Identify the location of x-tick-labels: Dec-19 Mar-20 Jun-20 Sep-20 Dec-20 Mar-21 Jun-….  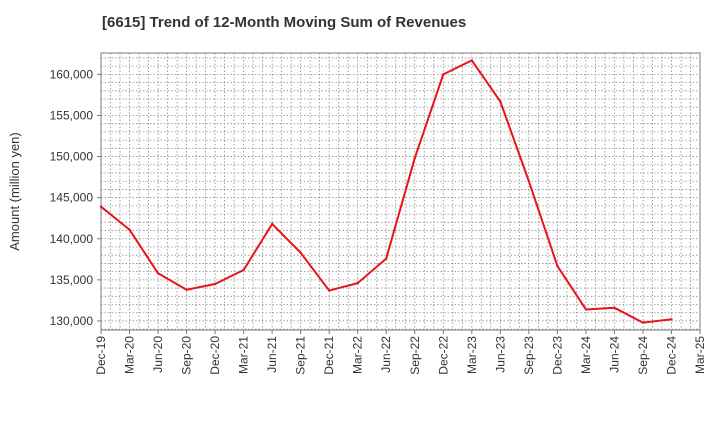
(400, 352).